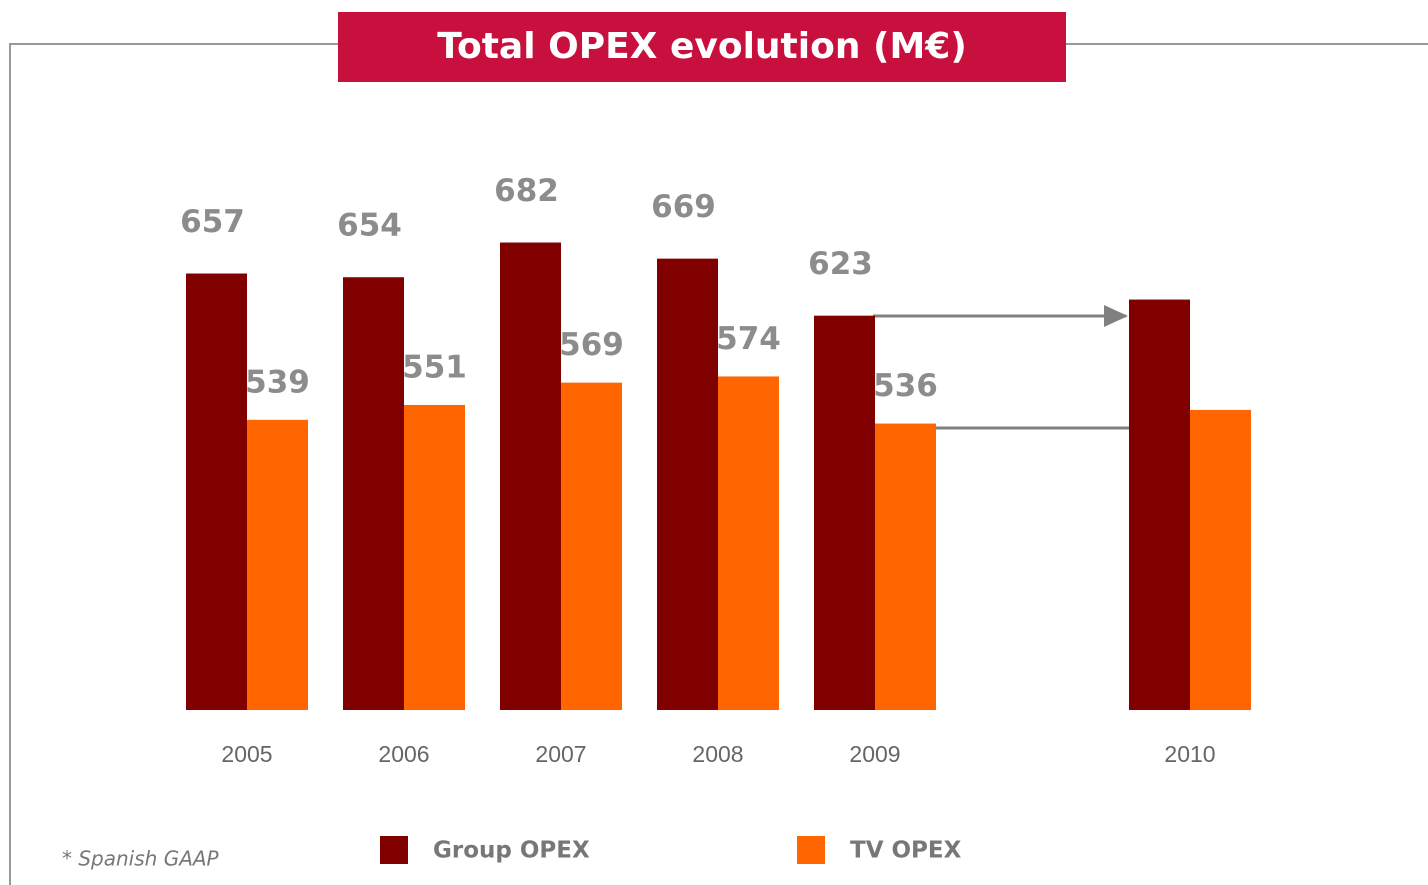  Describe the element at coordinates (1189, 754) in the screenshot. I see `x-tick-label: 2010` at that location.